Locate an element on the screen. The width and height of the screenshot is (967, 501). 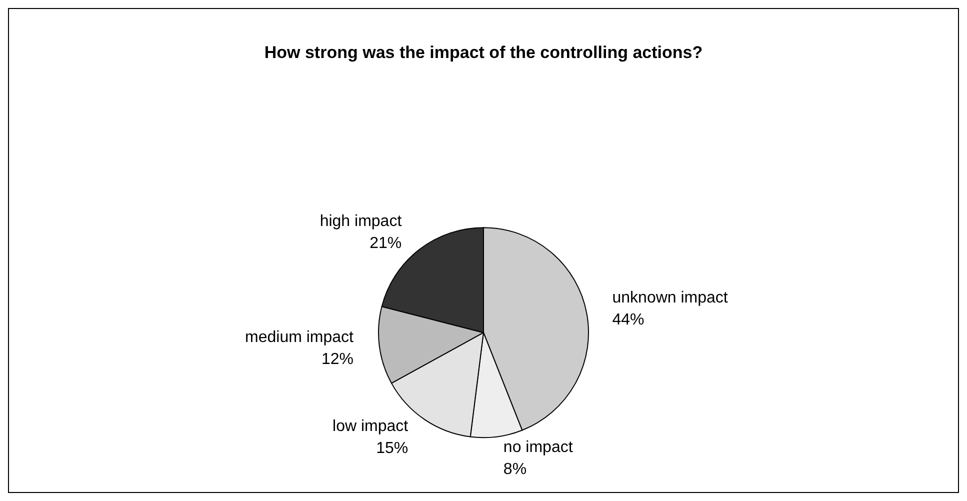
data-label: 15% is located at coordinates (392, 449).